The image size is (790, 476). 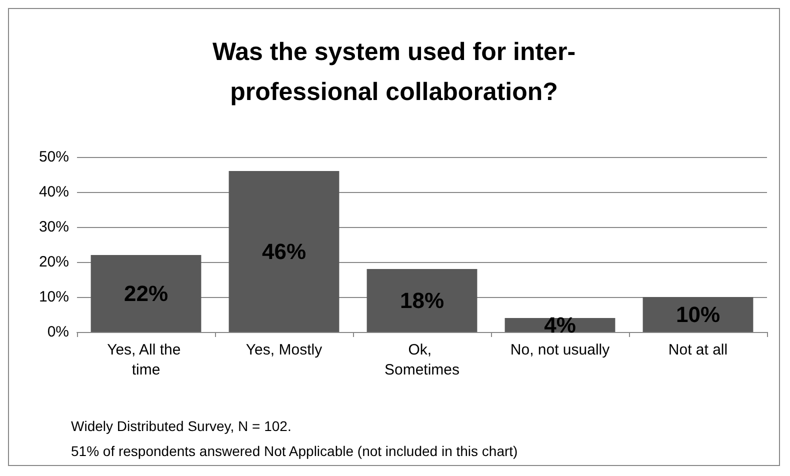 What do you see at coordinates (53, 262) in the screenshot?
I see `y-tick-label: 20%` at bounding box center [53, 262].